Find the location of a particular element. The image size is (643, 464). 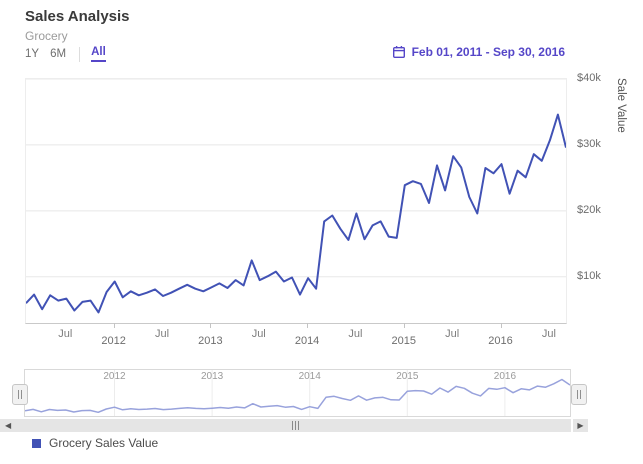

period-button-6m: 6M is located at coordinates (58, 54).